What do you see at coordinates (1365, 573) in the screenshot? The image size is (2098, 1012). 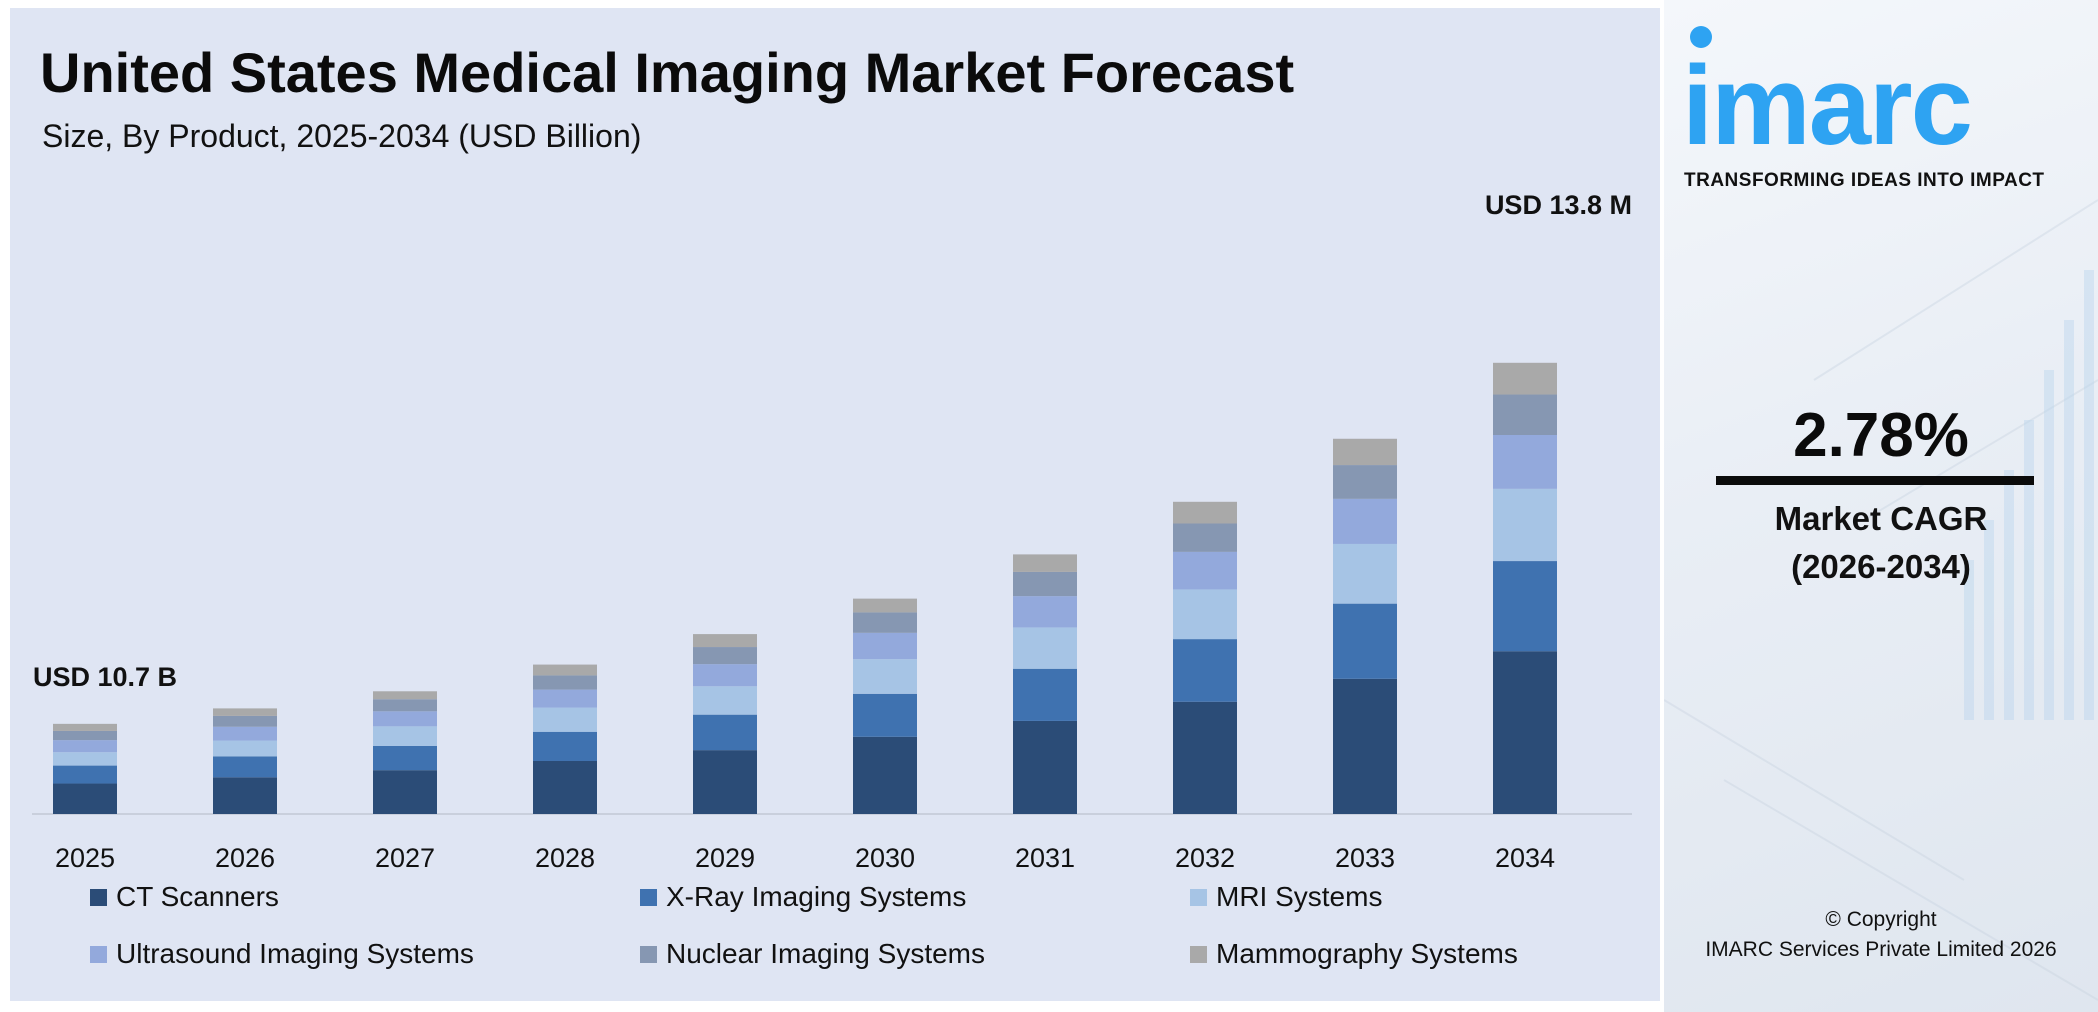 I see `bar-segment-2033-mri-systems` at bounding box center [1365, 573].